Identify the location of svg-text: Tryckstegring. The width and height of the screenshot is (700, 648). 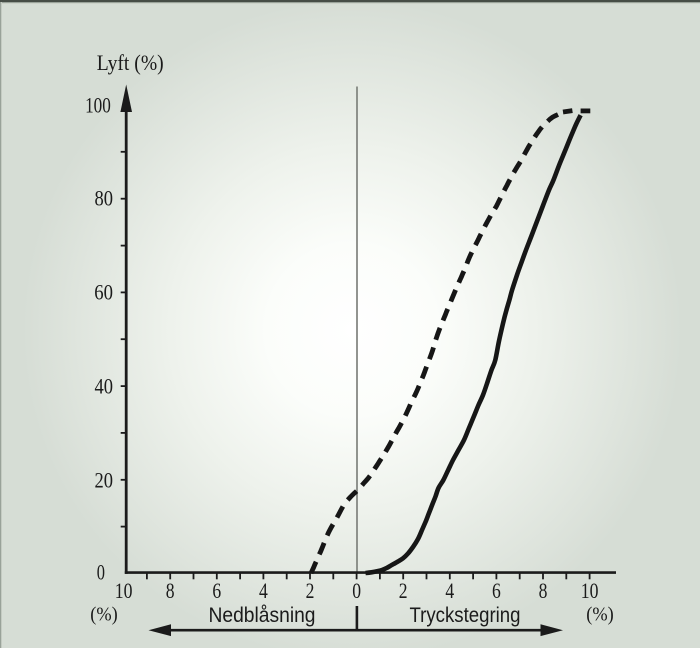
(465, 615).